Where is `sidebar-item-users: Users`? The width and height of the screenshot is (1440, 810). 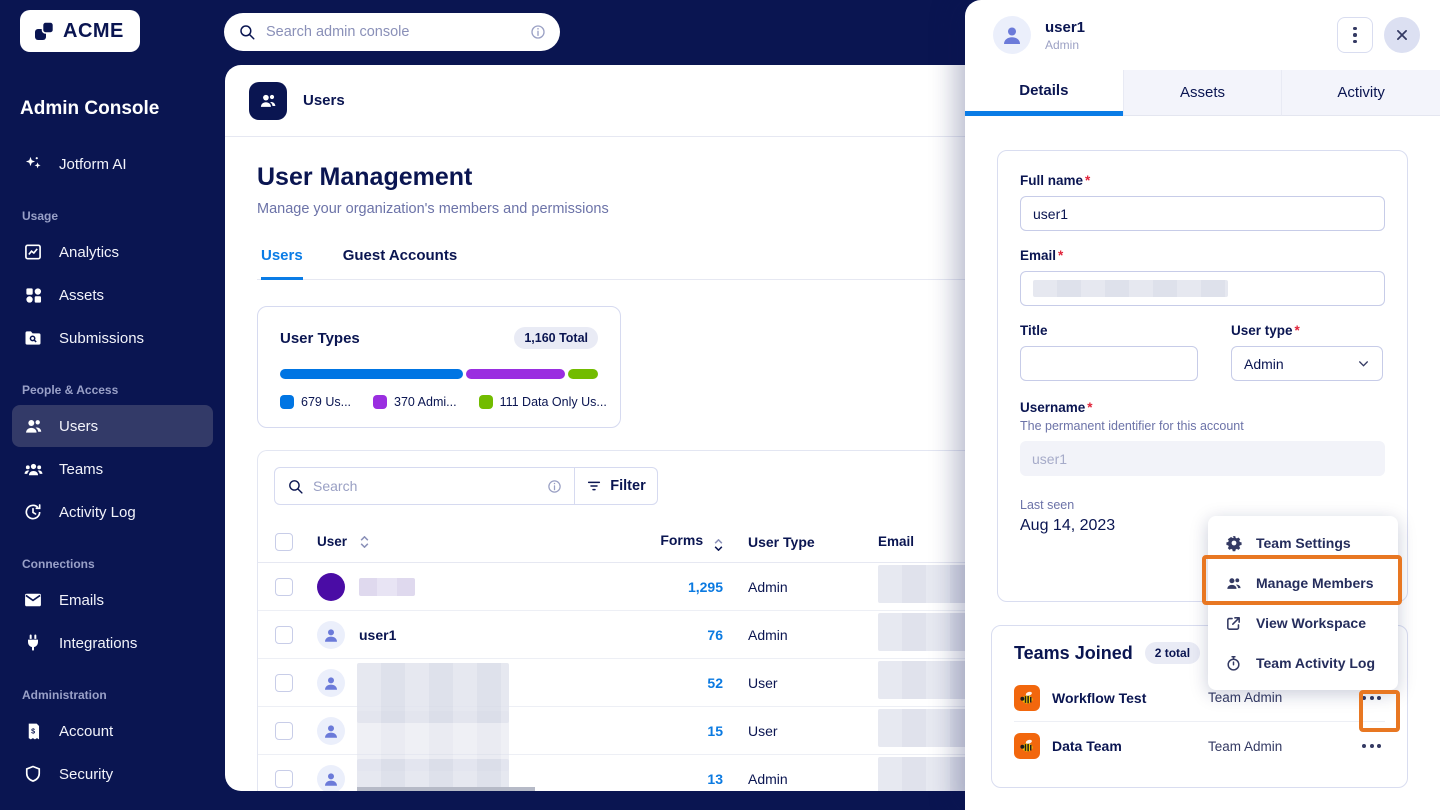
sidebar-item-users: Users is located at coordinates (112, 426).